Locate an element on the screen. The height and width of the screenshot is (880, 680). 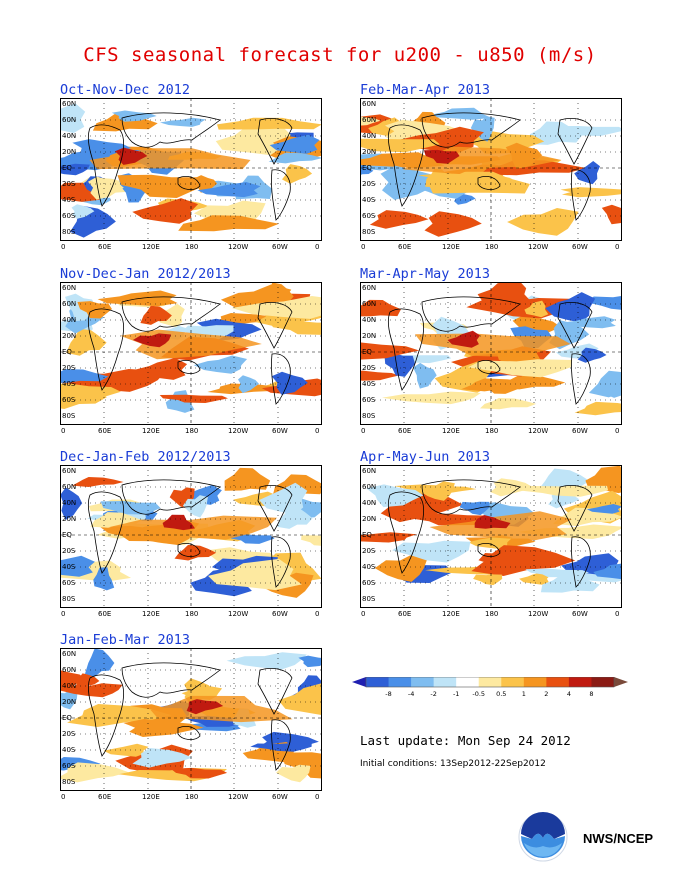
colorbar: -8 -4 -2 -1 -0.5 0.5 1 2 4 8 is located at coordinates (490, 688).